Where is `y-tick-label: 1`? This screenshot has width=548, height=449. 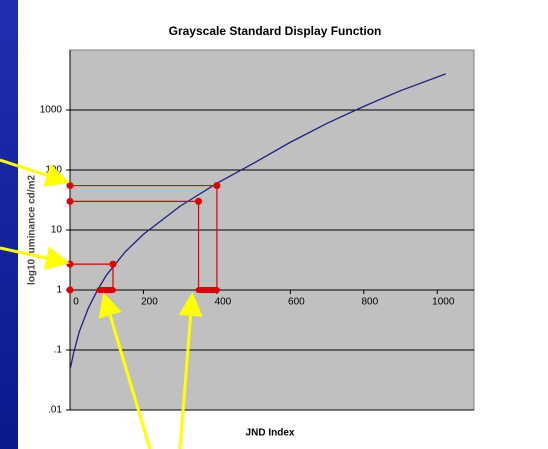
y-tick-label: 1 is located at coordinates (59, 290).